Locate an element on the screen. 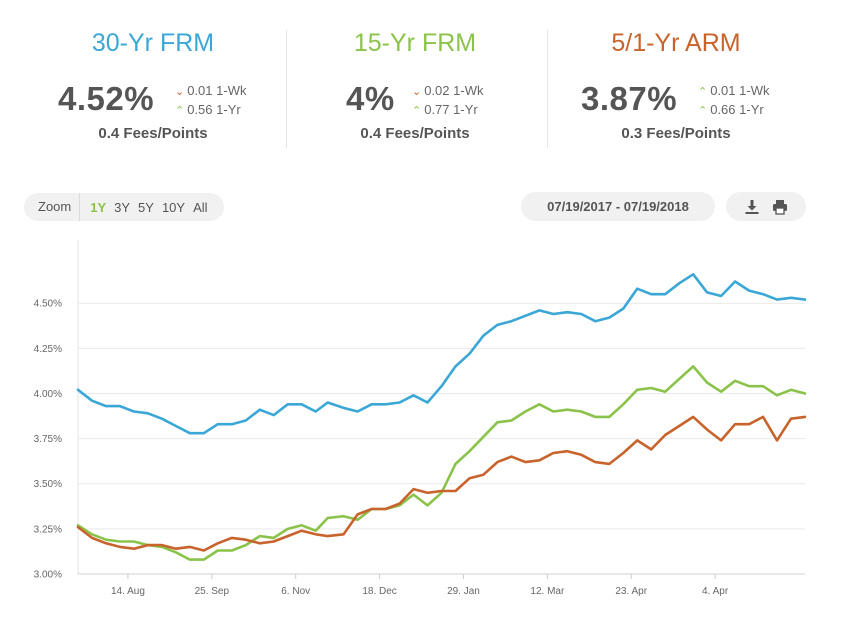 Image resolution: width=847 pixels, height=623 pixels. change-year: 0.66 1-Yr is located at coordinates (737, 109).